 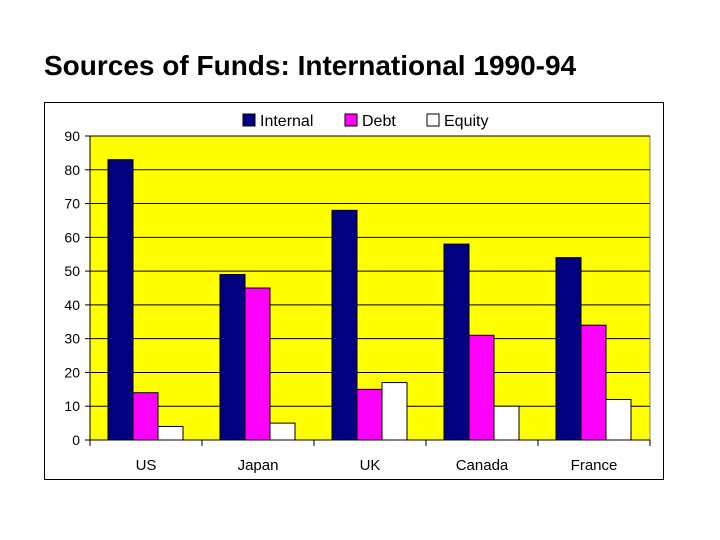 I want to click on legend-label-equity: Equity, so click(x=466, y=121).